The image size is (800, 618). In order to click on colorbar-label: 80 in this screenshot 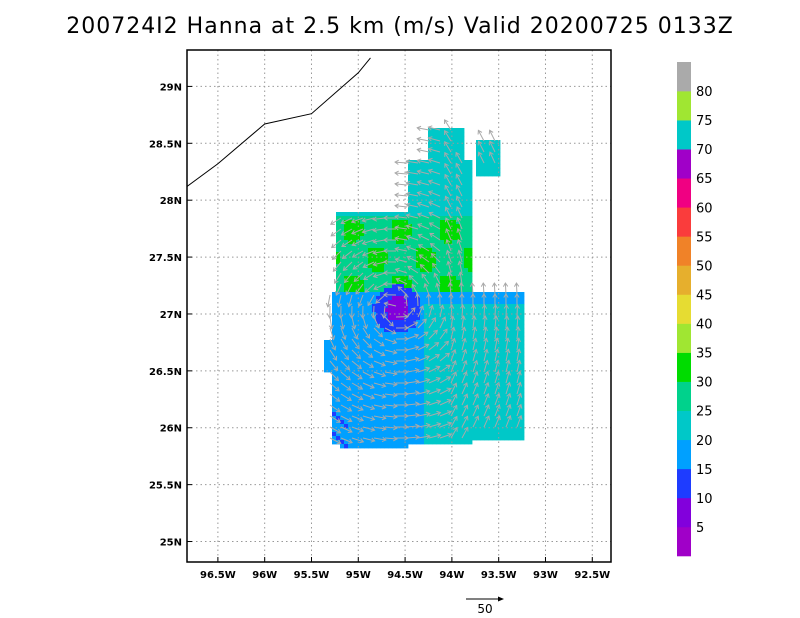, I will do `click(704, 92)`.